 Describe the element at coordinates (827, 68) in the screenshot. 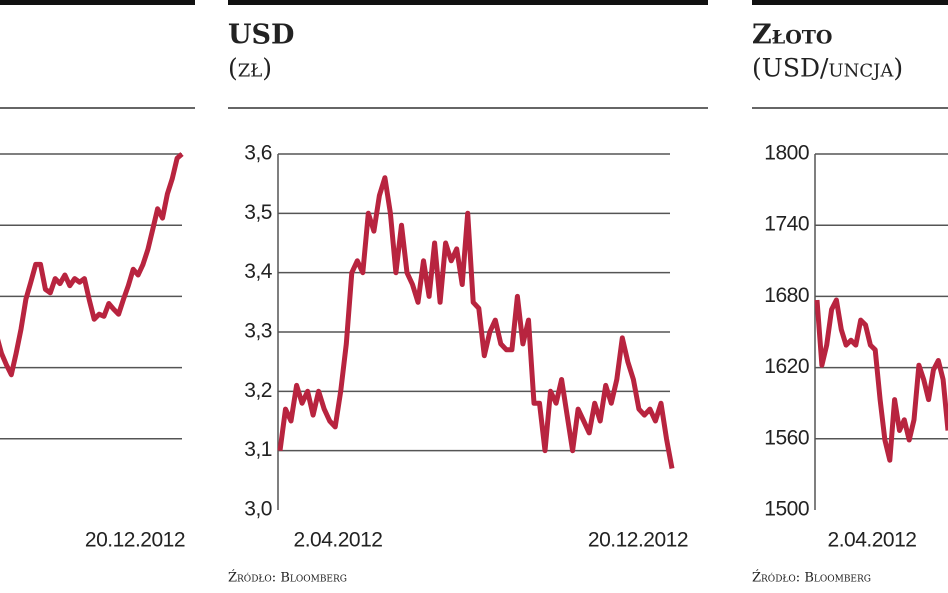

I see `chart-unit: (USD/uncja)` at that location.